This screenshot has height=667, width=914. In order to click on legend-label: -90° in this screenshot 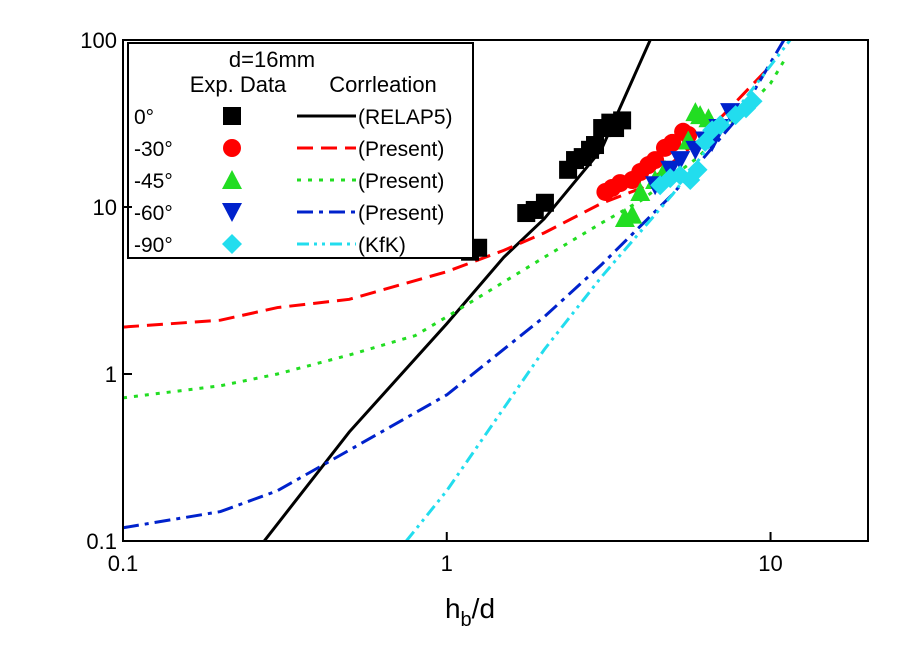, I will do `click(153, 245)`.